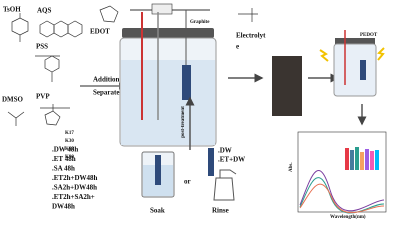 Image resolution: width=394 pixels, height=240 pixels. Describe the element at coordinates (43, 97) in the screenshot. I see `pvp-label: PVP` at that location.